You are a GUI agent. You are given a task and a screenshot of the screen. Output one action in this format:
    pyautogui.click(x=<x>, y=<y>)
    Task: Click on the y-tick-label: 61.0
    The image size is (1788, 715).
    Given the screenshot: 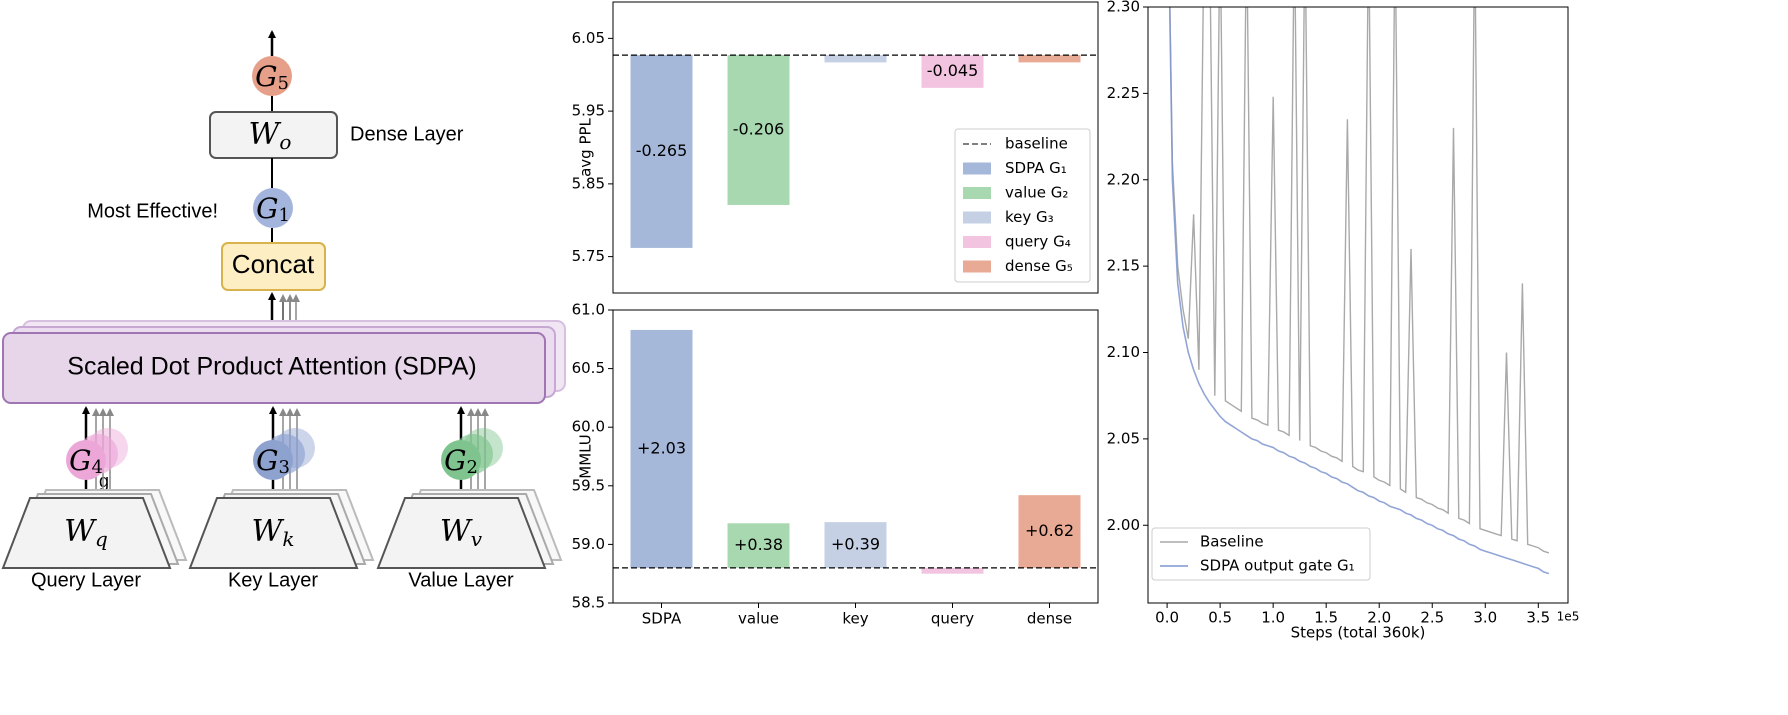 What is the action you would take?
    pyautogui.click(x=588, y=310)
    